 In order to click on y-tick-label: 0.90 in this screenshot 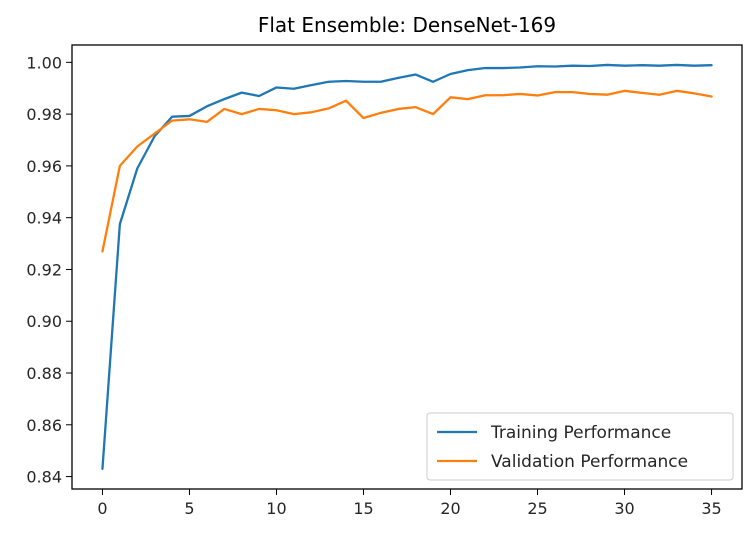, I will do `click(44, 321)`.